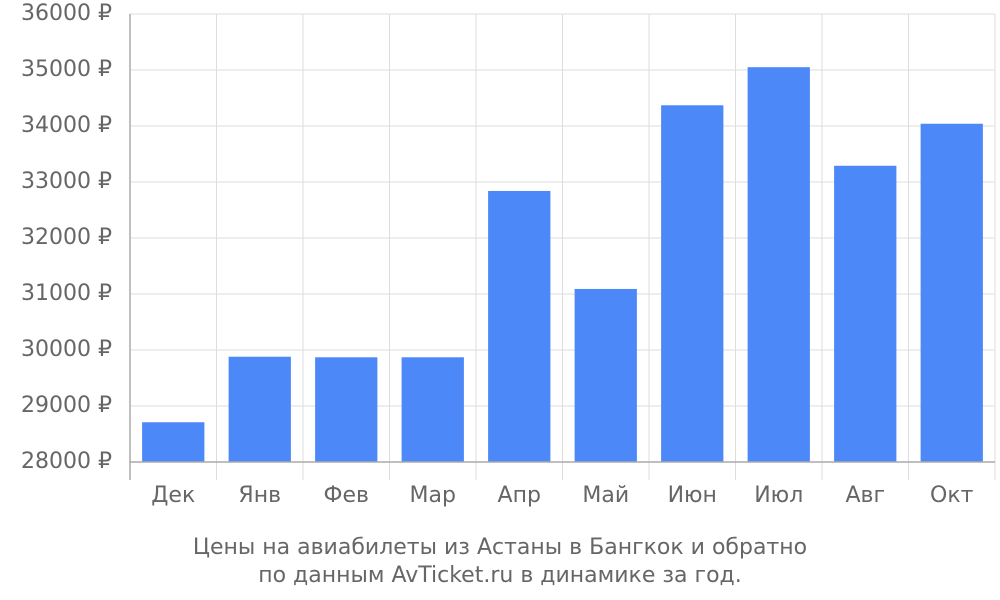  I want to click on x-tick-label: Окт, so click(952, 495).